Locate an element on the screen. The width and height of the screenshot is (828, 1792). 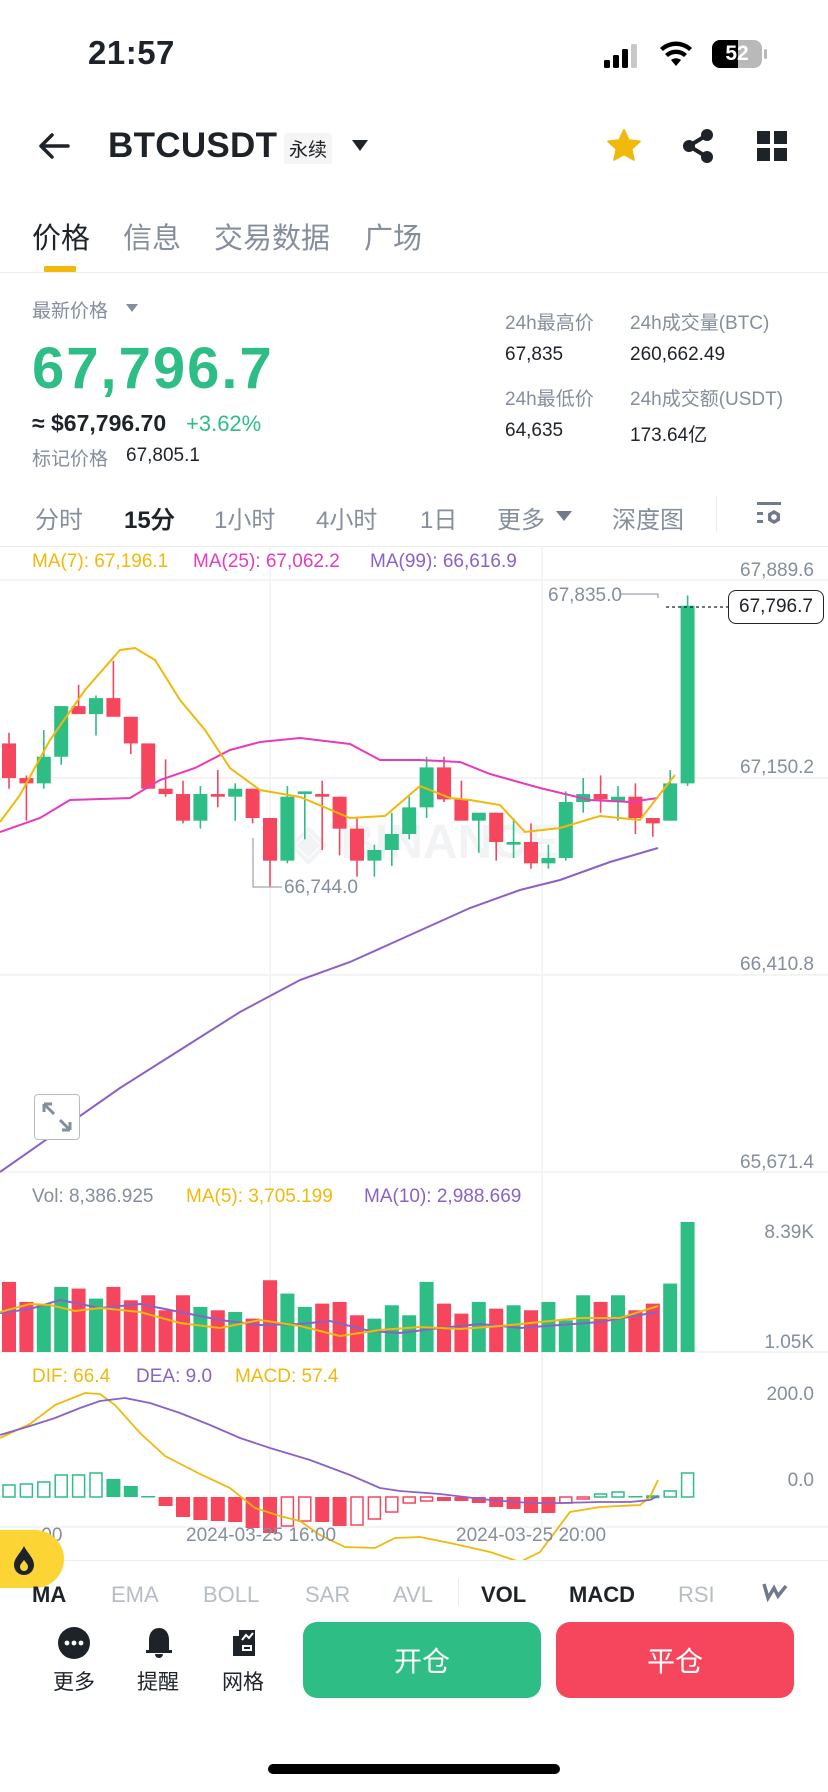
volume-btc-label: 24h成交量(BTC) is located at coordinates (700, 323).